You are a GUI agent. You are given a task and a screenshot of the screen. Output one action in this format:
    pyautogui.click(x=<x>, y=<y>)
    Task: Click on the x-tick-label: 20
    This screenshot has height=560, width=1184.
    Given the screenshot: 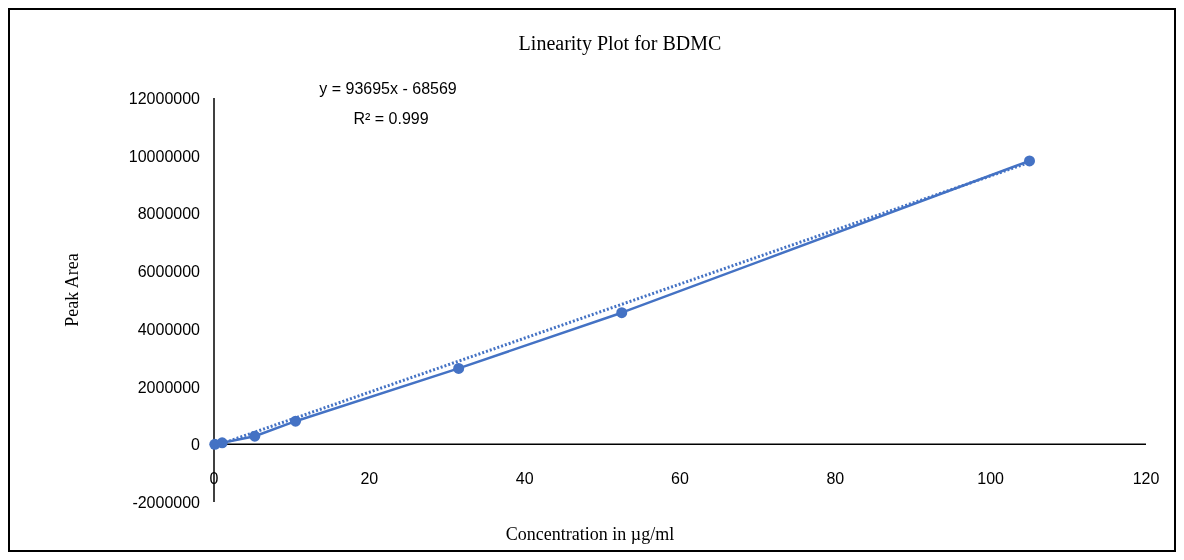 What is the action you would take?
    pyautogui.click(x=369, y=479)
    